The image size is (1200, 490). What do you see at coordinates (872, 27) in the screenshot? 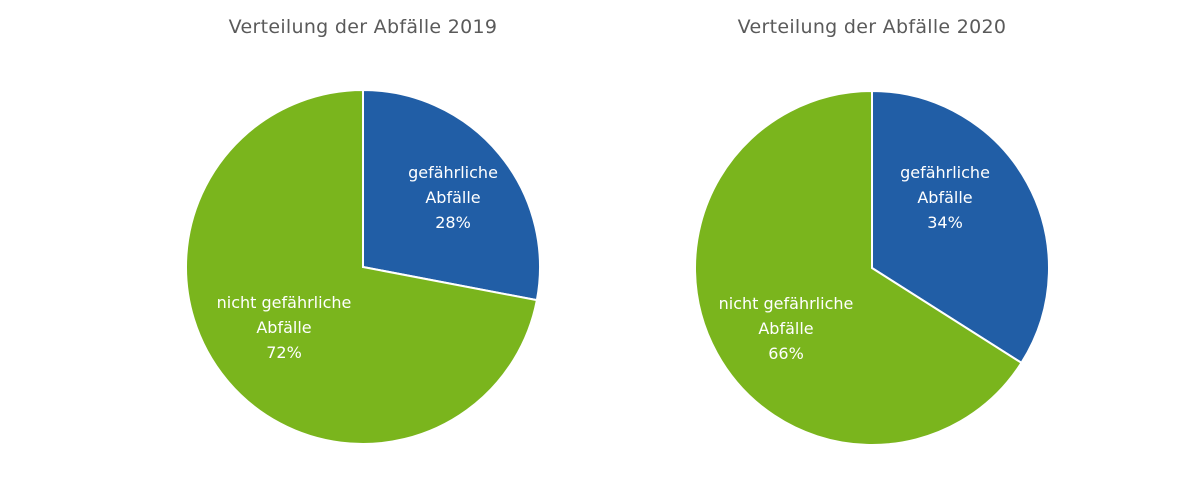
I see `chart-title-2020: Verteilung der Abfälle 2020` at bounding box center [872, 27].